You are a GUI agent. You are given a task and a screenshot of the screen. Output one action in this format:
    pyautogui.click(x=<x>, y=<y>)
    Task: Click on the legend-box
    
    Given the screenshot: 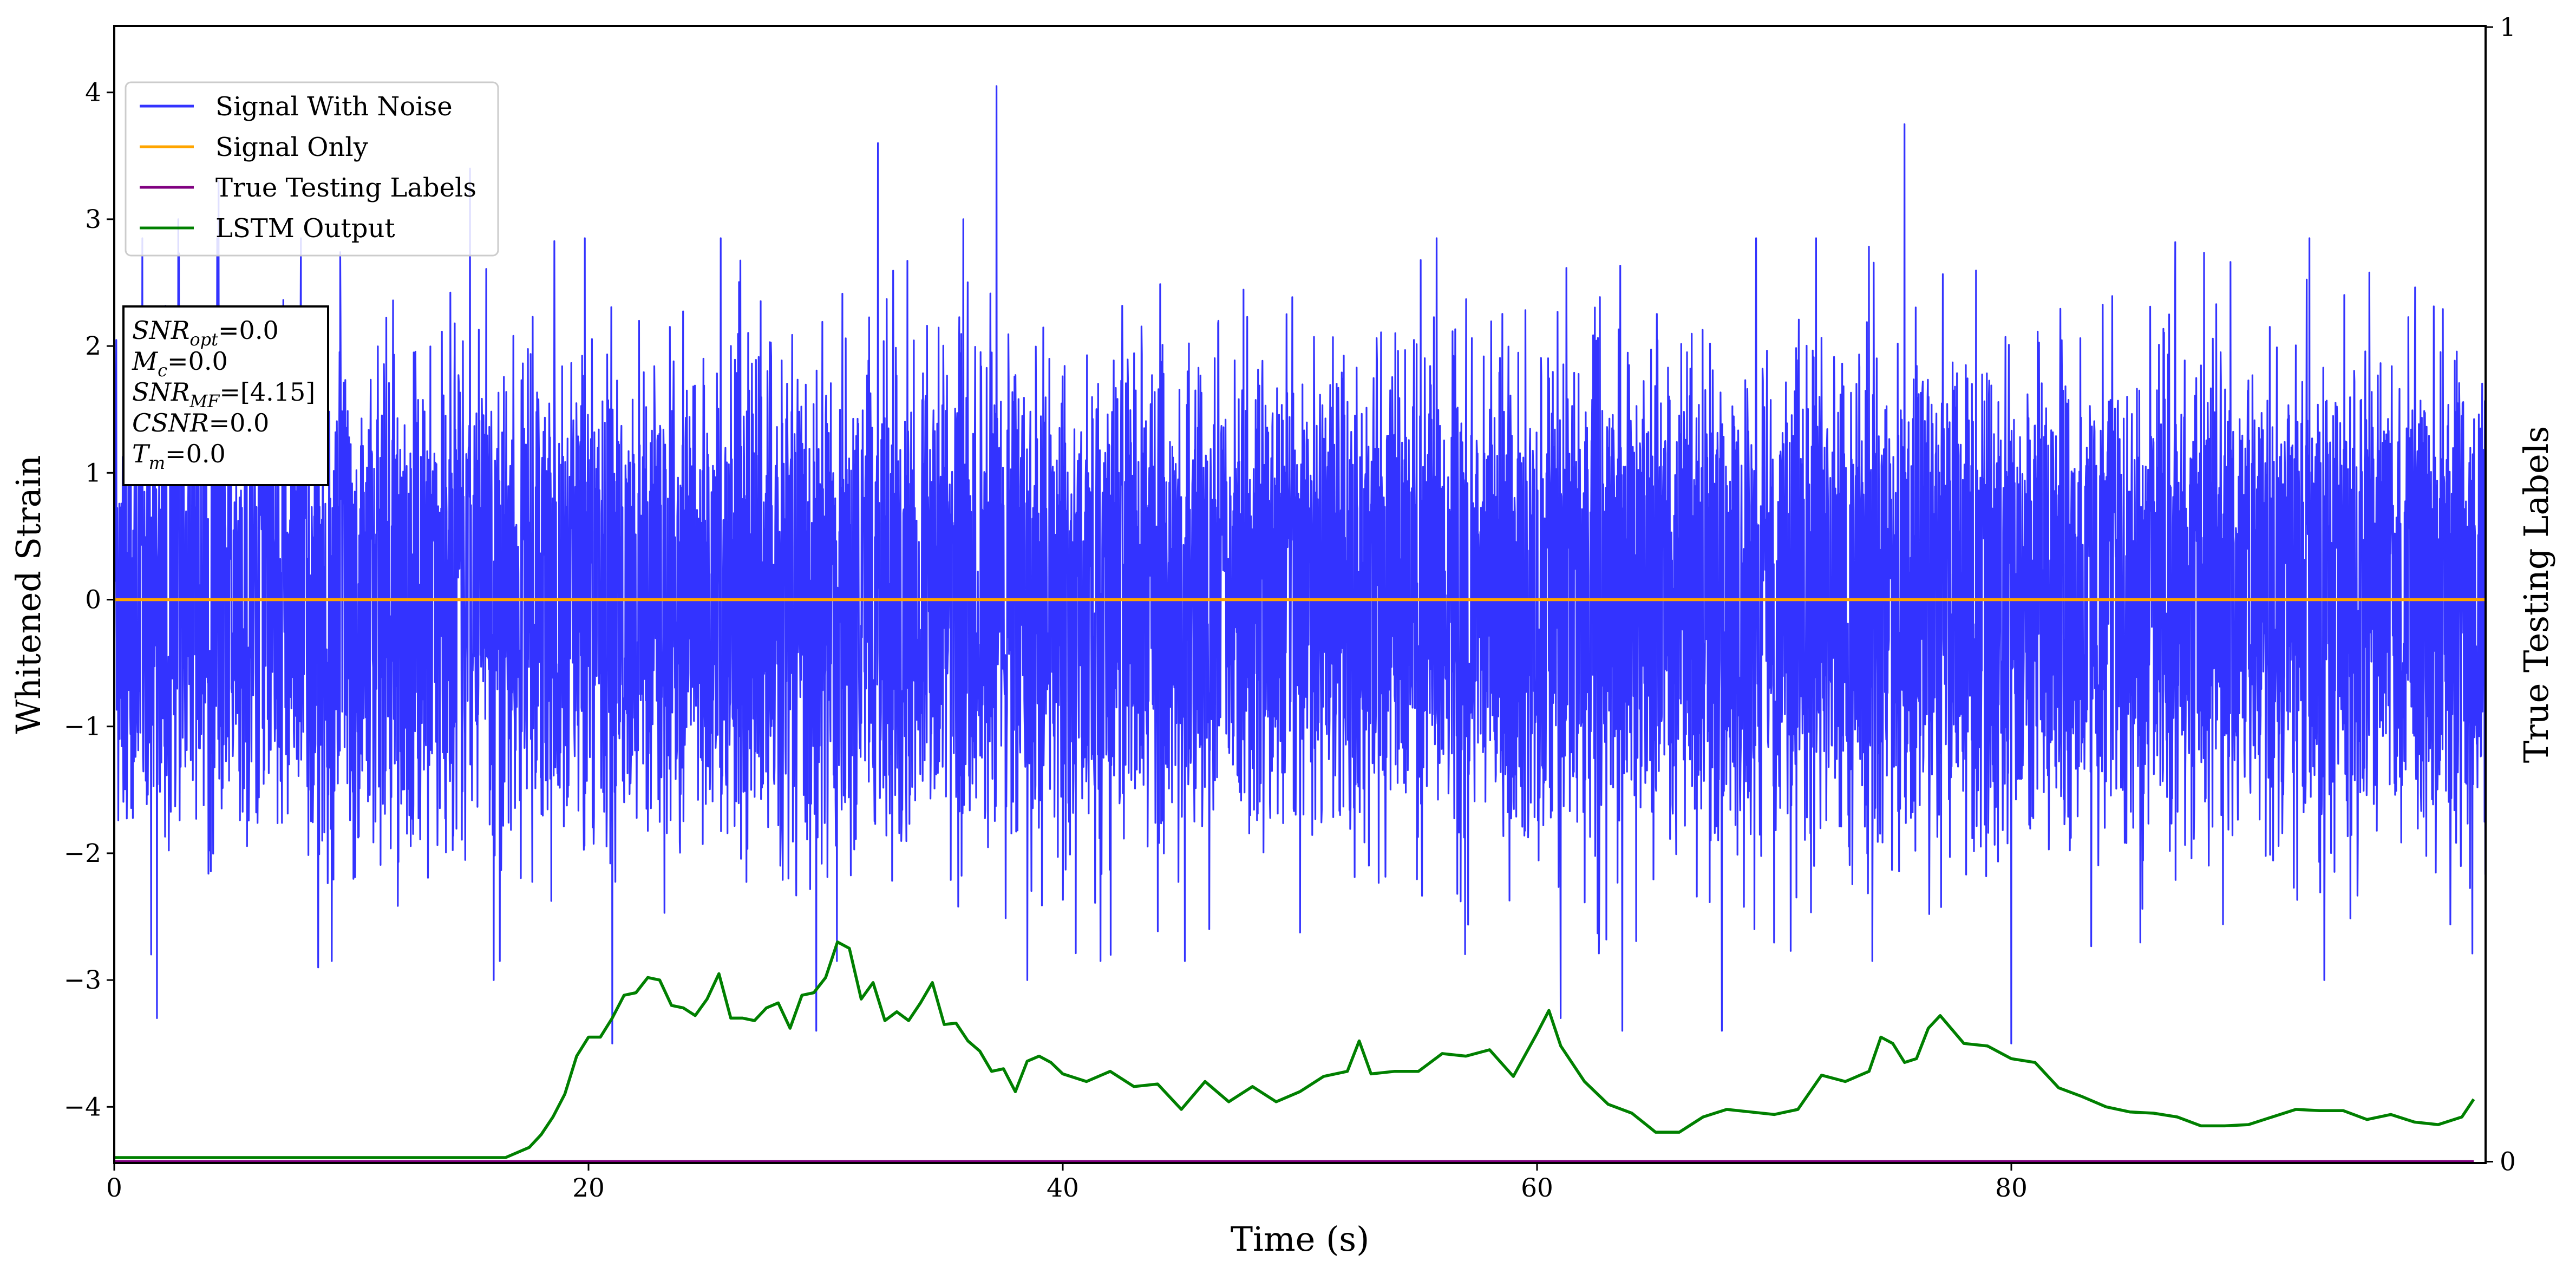 What is the action you would take?
    pyautogui.click(x=312, y=169)
    